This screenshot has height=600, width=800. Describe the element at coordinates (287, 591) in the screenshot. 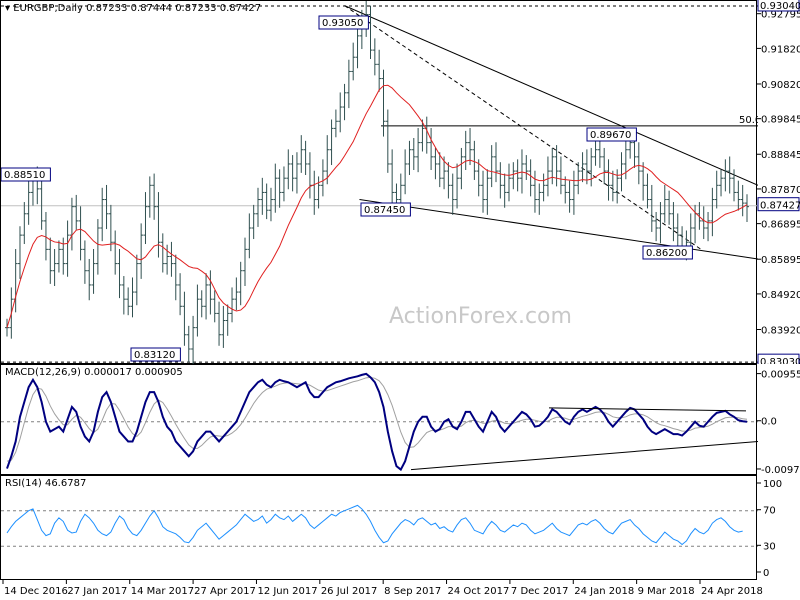

I see `date-tick-label: 12 Jun 2017` at that location.